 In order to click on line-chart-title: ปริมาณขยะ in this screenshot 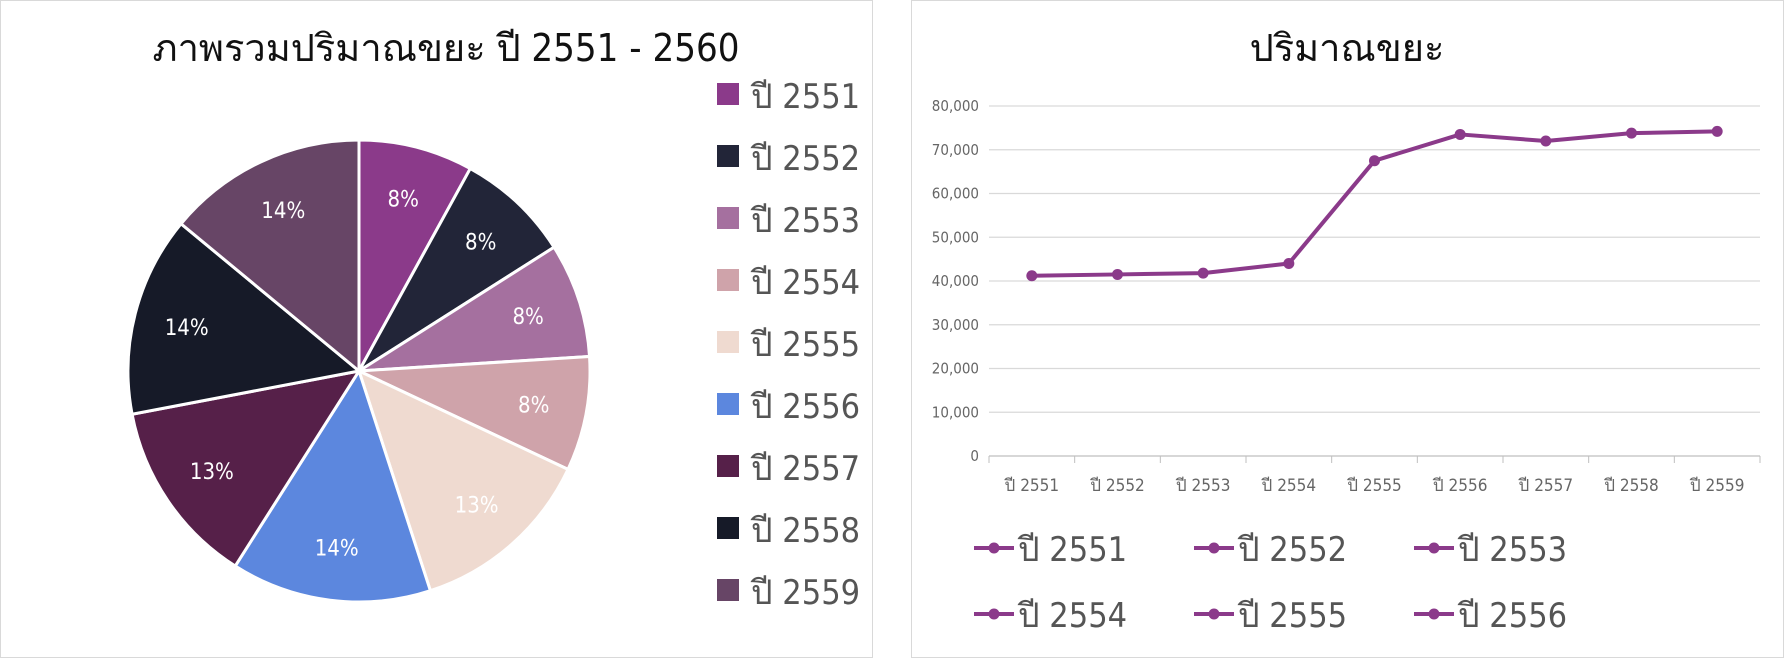, I will do `click(1347, 48)`.